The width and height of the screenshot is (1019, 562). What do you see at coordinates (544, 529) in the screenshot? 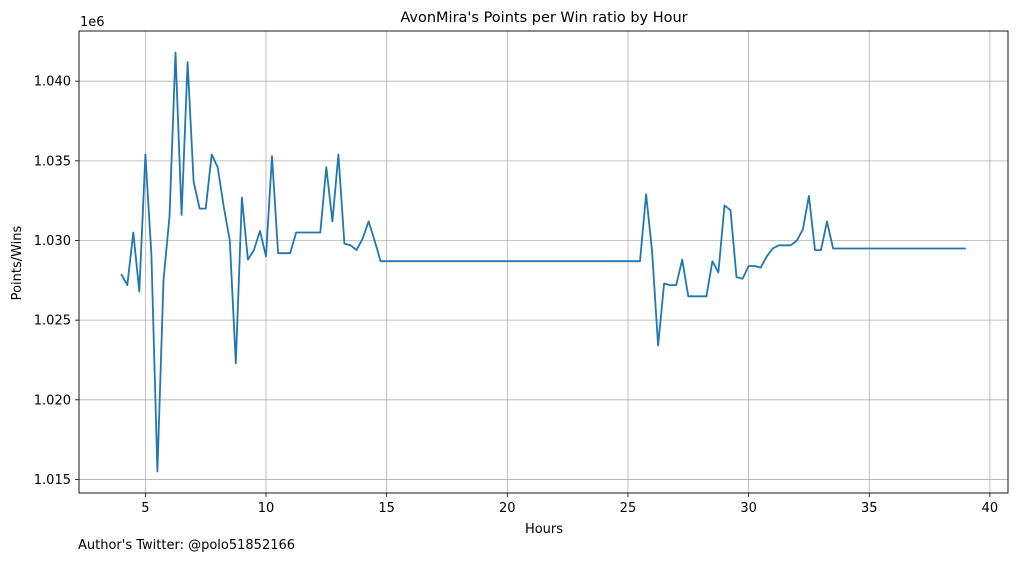
I see `x-axis-label: Hours` at bounding box center [544, 529].